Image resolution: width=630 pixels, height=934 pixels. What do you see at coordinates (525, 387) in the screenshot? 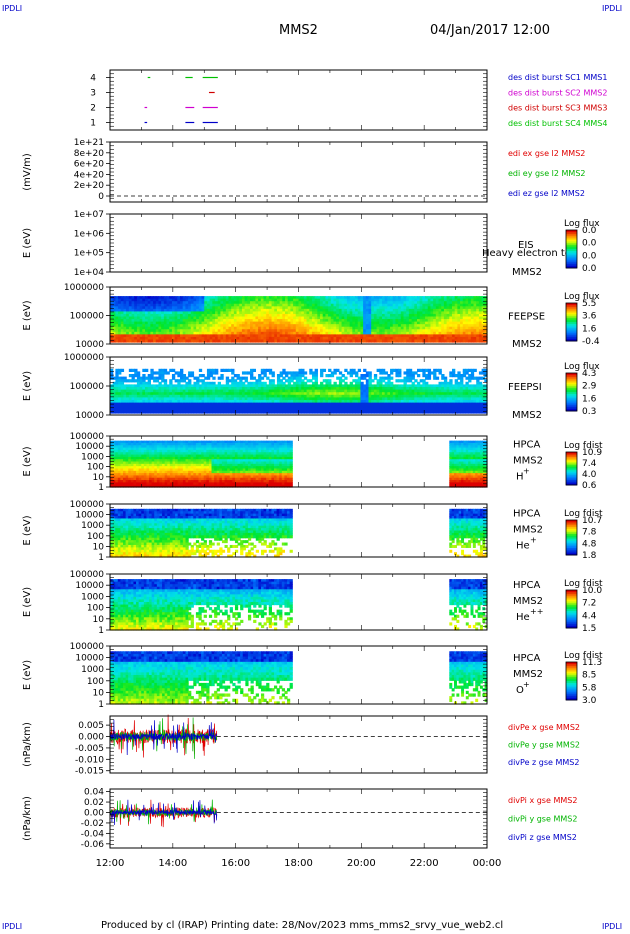
I see `panel-4-instrument-label: FEEPSI` at bounding box center [525, 387].